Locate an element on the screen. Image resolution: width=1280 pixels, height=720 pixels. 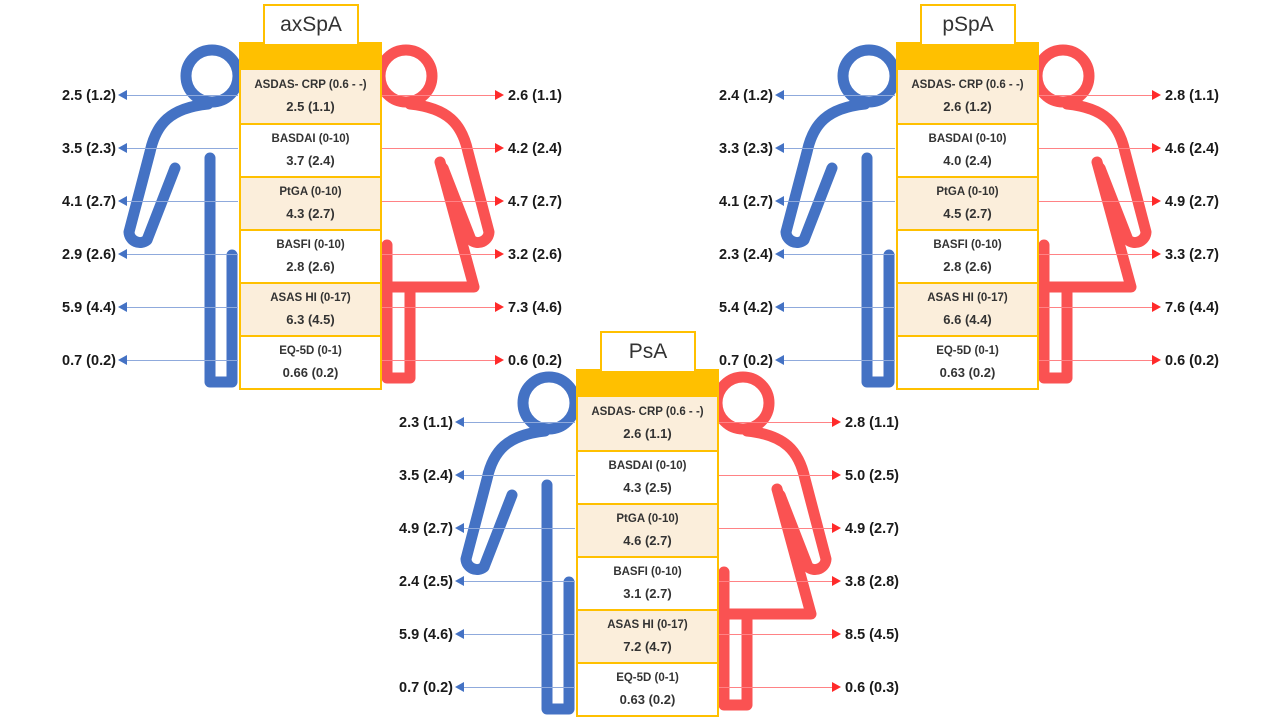
group-title-label: axSpA is located at coordinates (311, 24).